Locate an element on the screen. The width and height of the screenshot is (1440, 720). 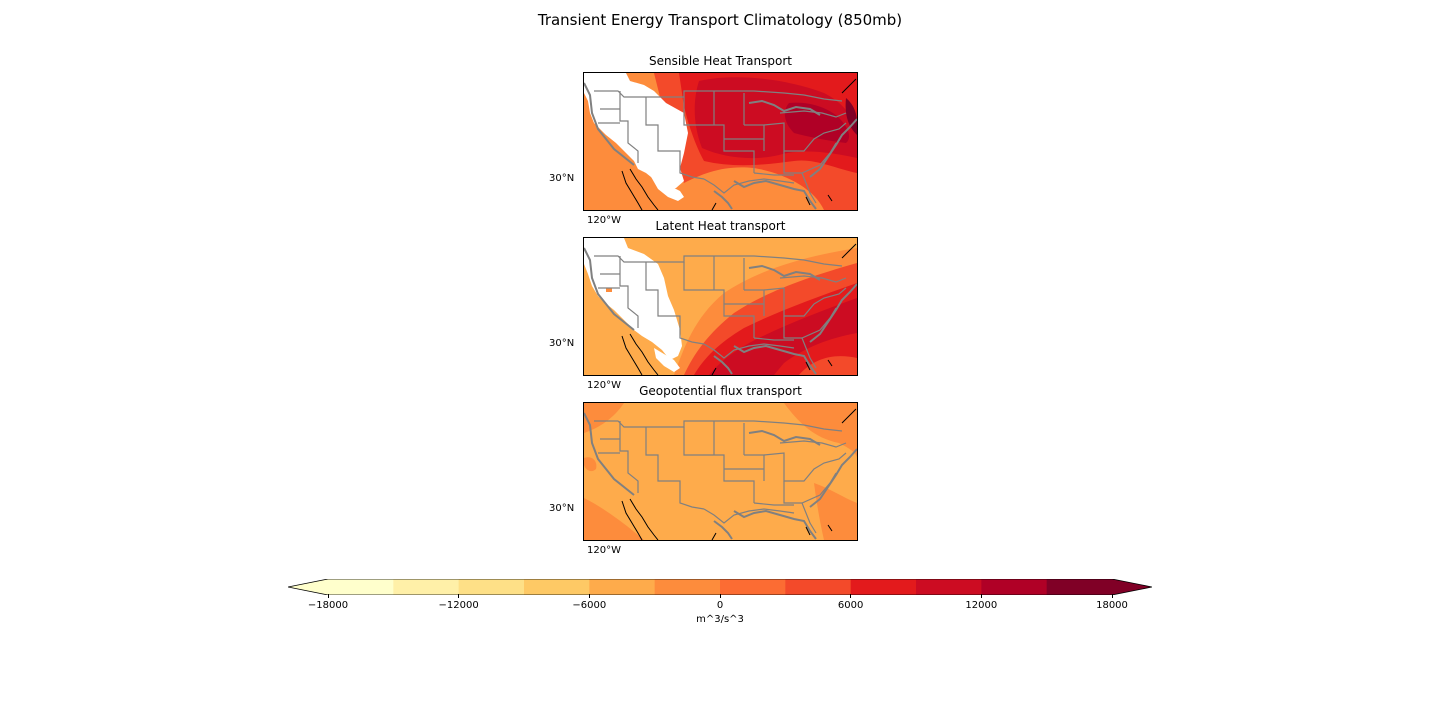
geopotential-flux-contours is located at coordinates (720, 471).